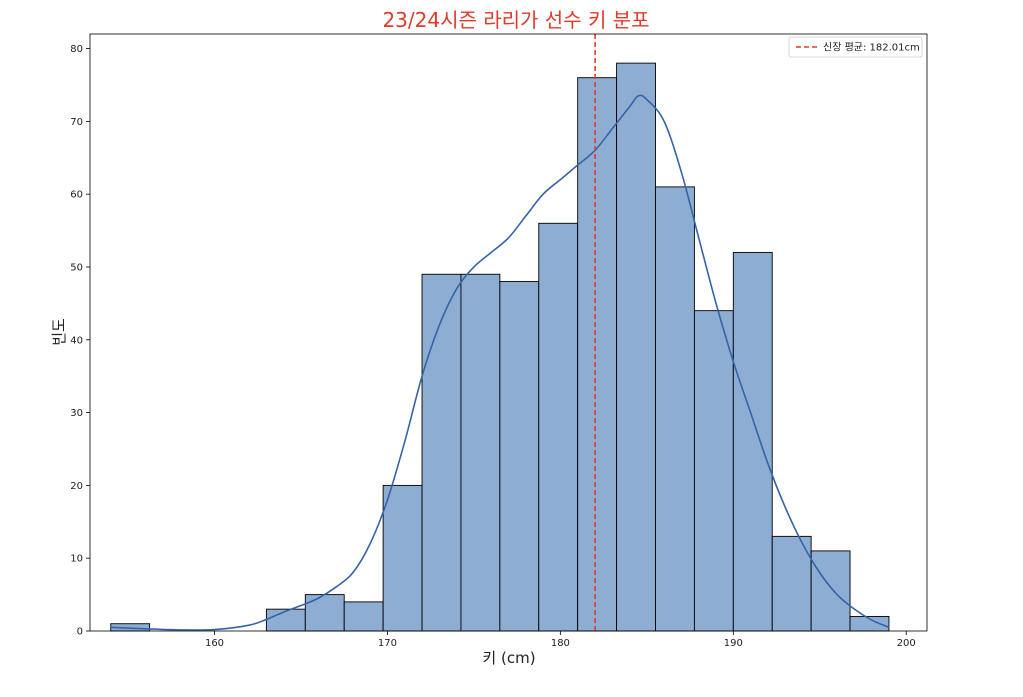  Describe the element at coordinates (76, 340) in the screenshot. I see `y-tick-label-40: 40` at that location.